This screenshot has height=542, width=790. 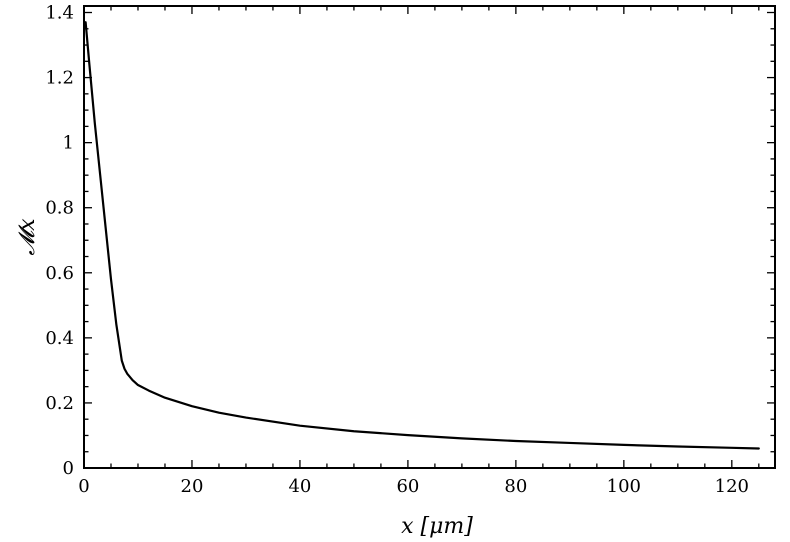 I want to click on x-tick-label: 20, so click(x=192, y=486).